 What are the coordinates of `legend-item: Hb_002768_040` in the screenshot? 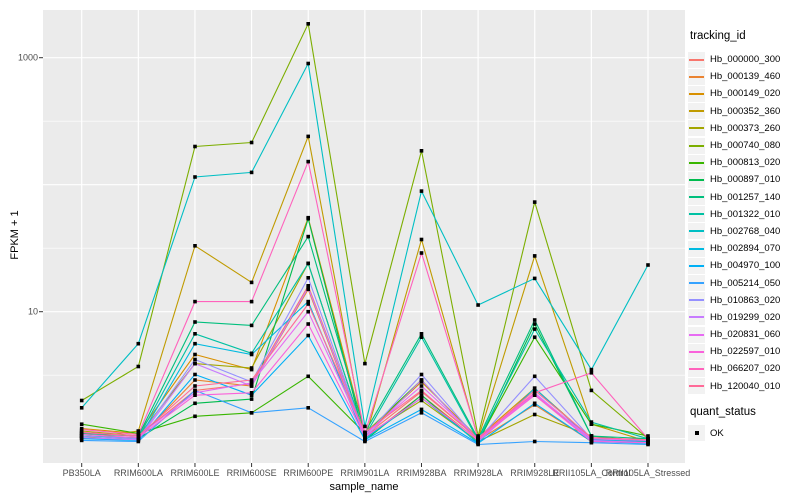 It's located at (743, 231).